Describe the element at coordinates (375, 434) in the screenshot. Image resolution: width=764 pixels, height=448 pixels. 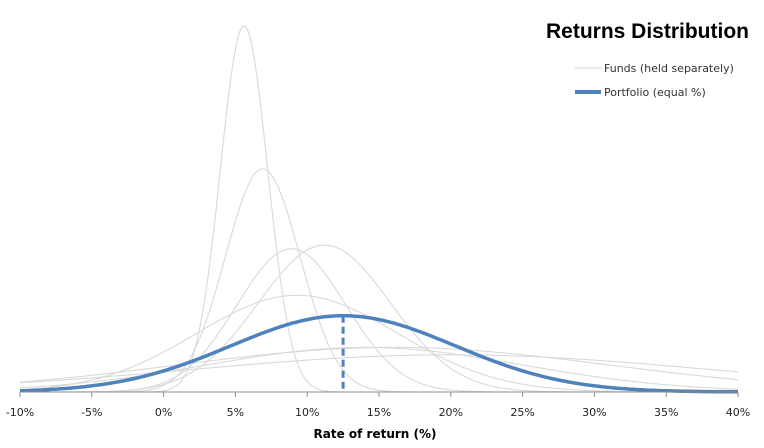
I see `x-axis-title: Rate of return (%)` at that location.